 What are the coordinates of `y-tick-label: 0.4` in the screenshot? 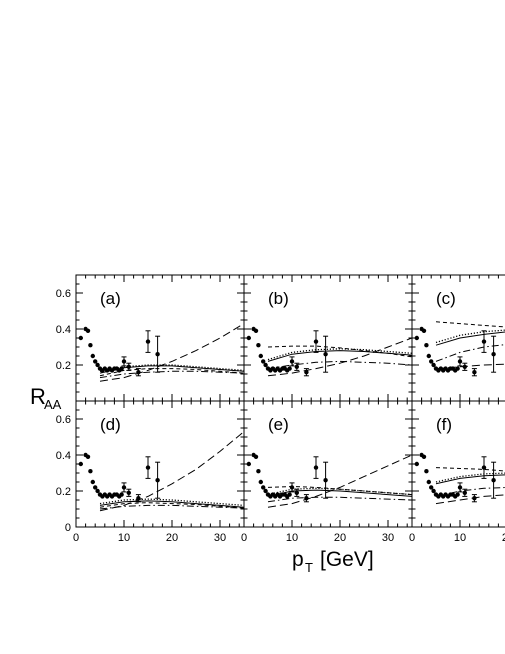 It's located at (63, 456).